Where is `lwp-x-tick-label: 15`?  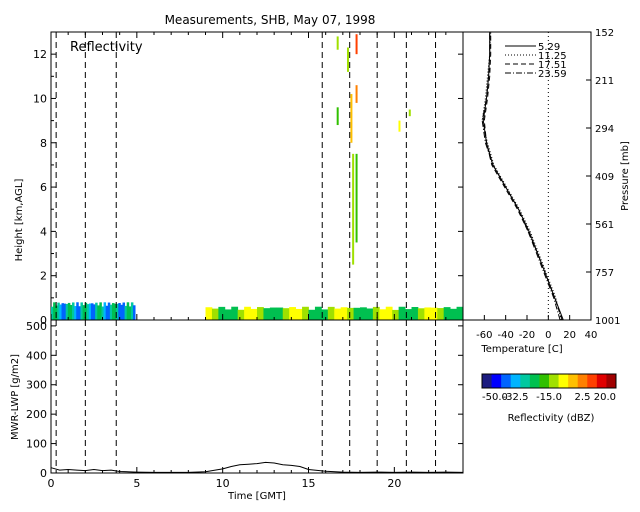 lwp-x-tick-label: 15 is located at coordinates (309, 483).